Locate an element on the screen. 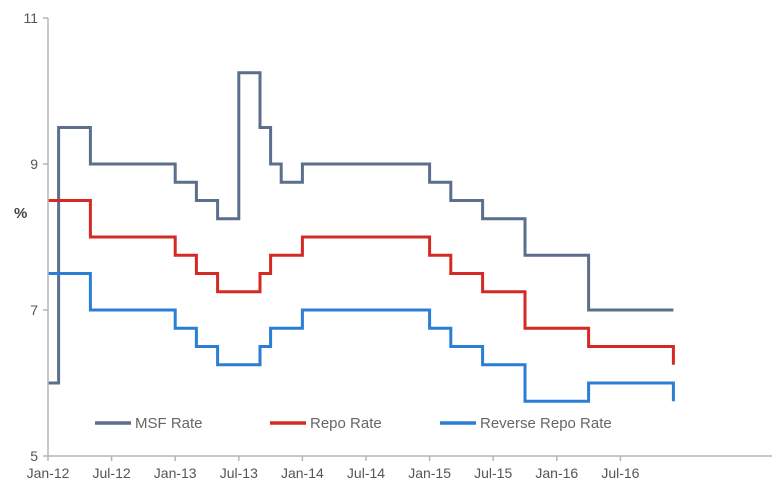 The image size is (774, 486). x-tick-label: Jul-12 is located at coordinates (112, 473).